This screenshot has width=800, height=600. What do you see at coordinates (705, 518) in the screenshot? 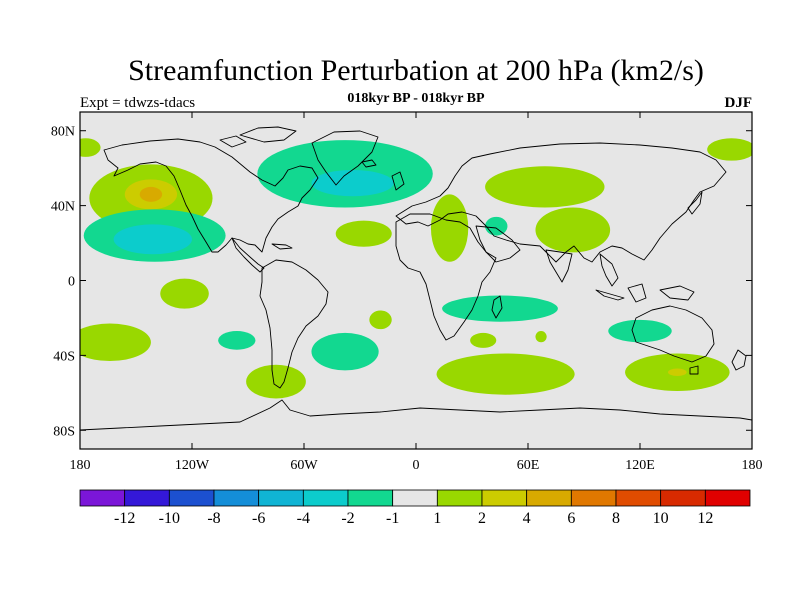
I see `colorbar-label-13: 12` at bounding box center [705, 518].